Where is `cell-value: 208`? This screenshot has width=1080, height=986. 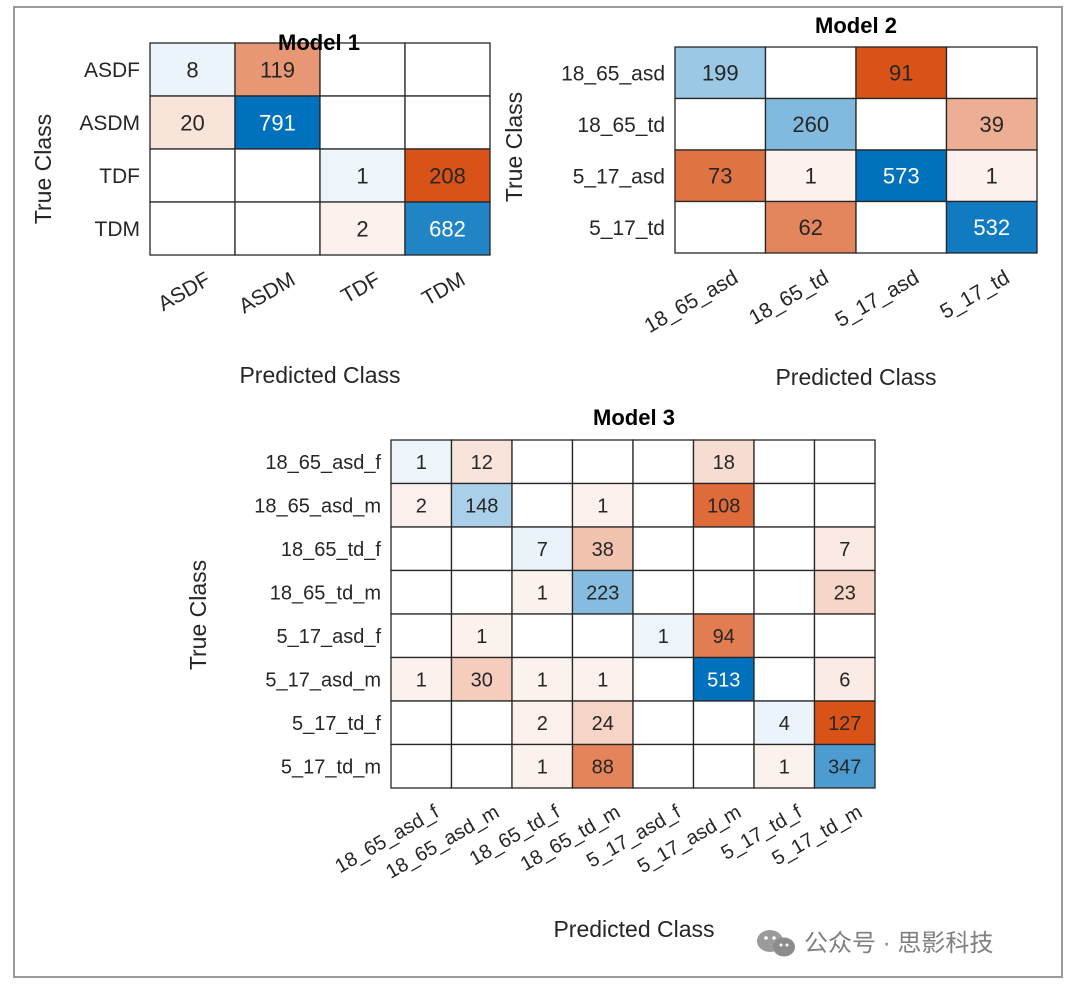
cell-value: 208 is located at coordinates (447, 175).